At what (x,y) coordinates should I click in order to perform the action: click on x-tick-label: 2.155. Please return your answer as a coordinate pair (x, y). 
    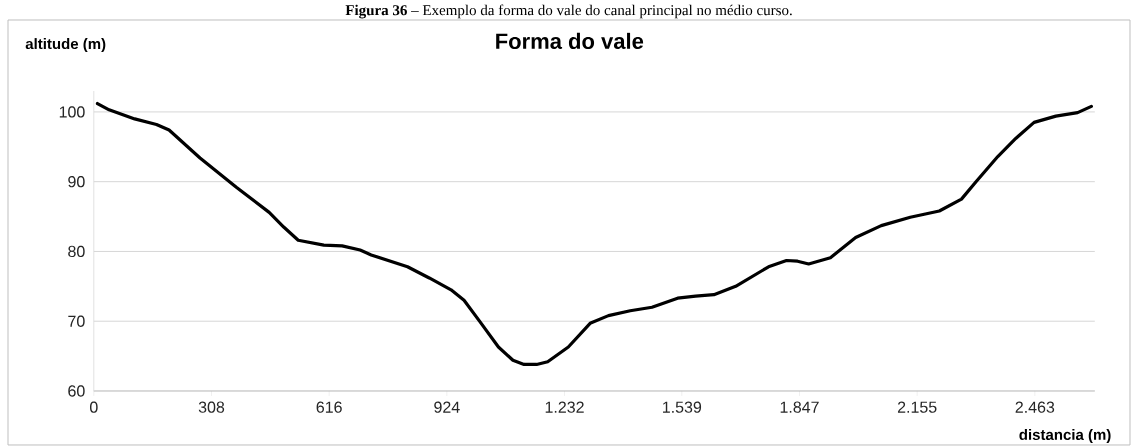
    Looking at the image, I should click on (917, 407).